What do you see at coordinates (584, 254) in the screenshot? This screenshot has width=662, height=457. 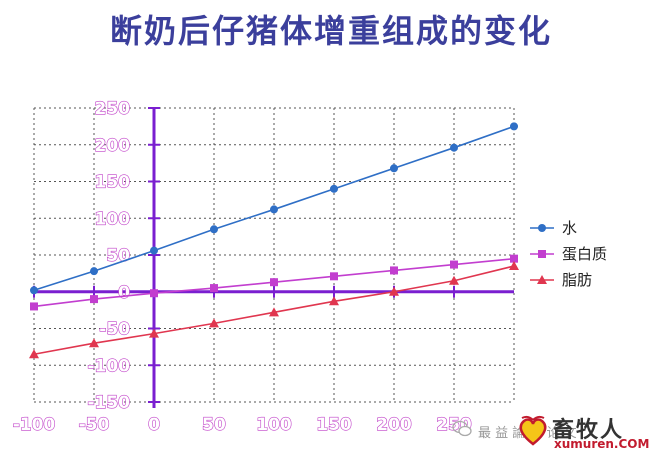 I see `legend-label: 蛋白质` at bounding box center [584, 254].